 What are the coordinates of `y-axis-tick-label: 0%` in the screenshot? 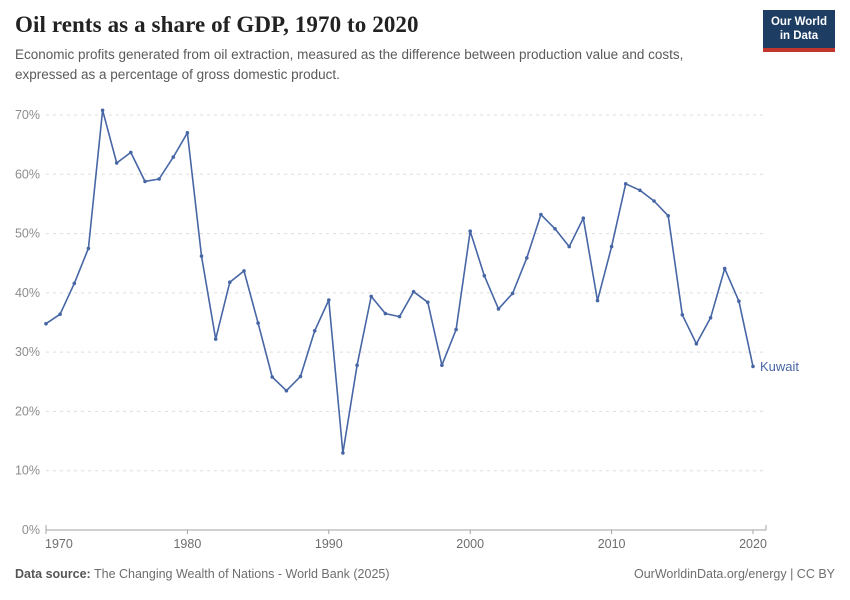 It's located at (31, 530).